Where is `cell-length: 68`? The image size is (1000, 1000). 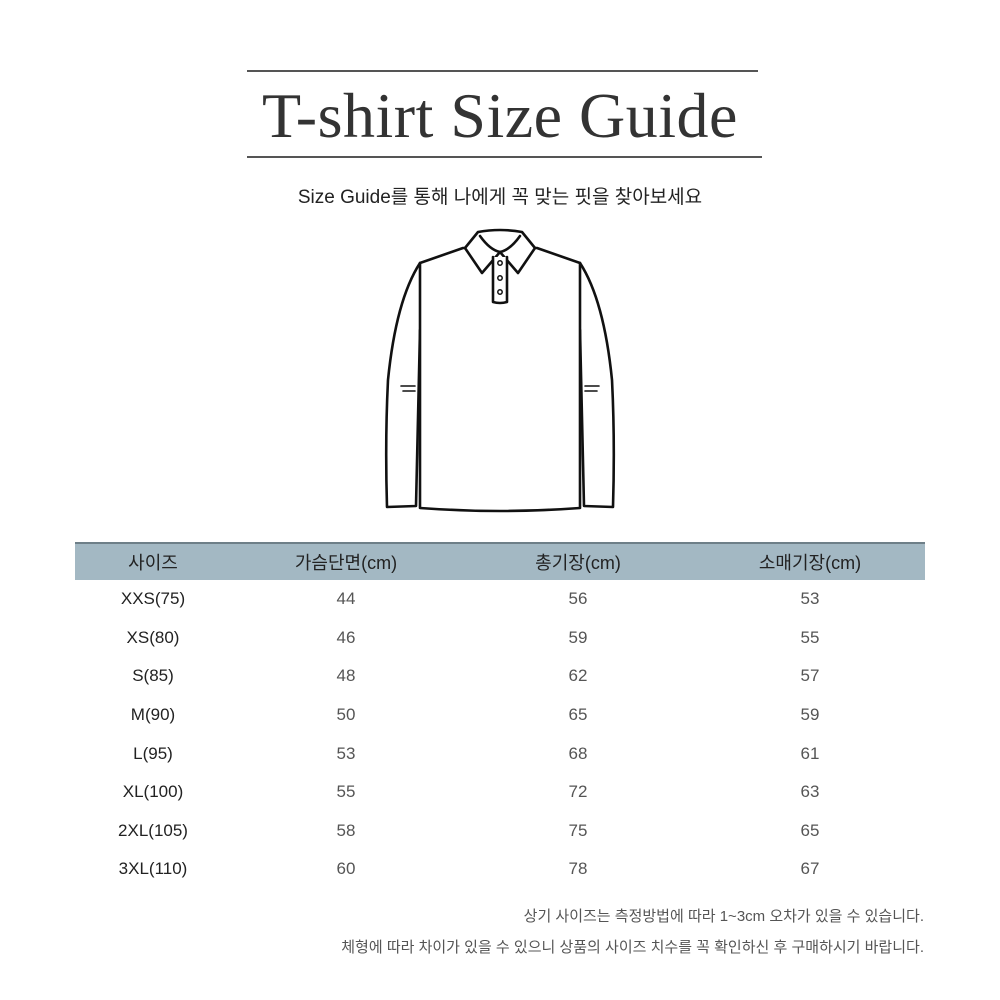
cell-length: 68 is located at coordinates (578, 753).